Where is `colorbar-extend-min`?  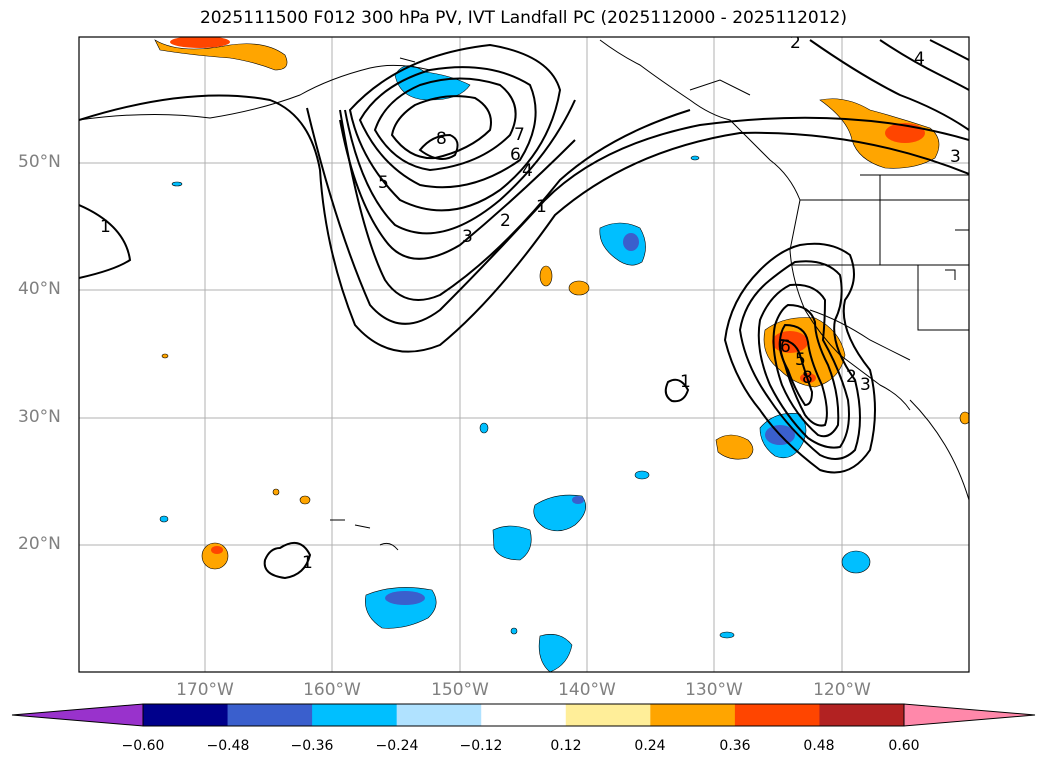
colorbar-extend-min is located at coordinates (77, 715).